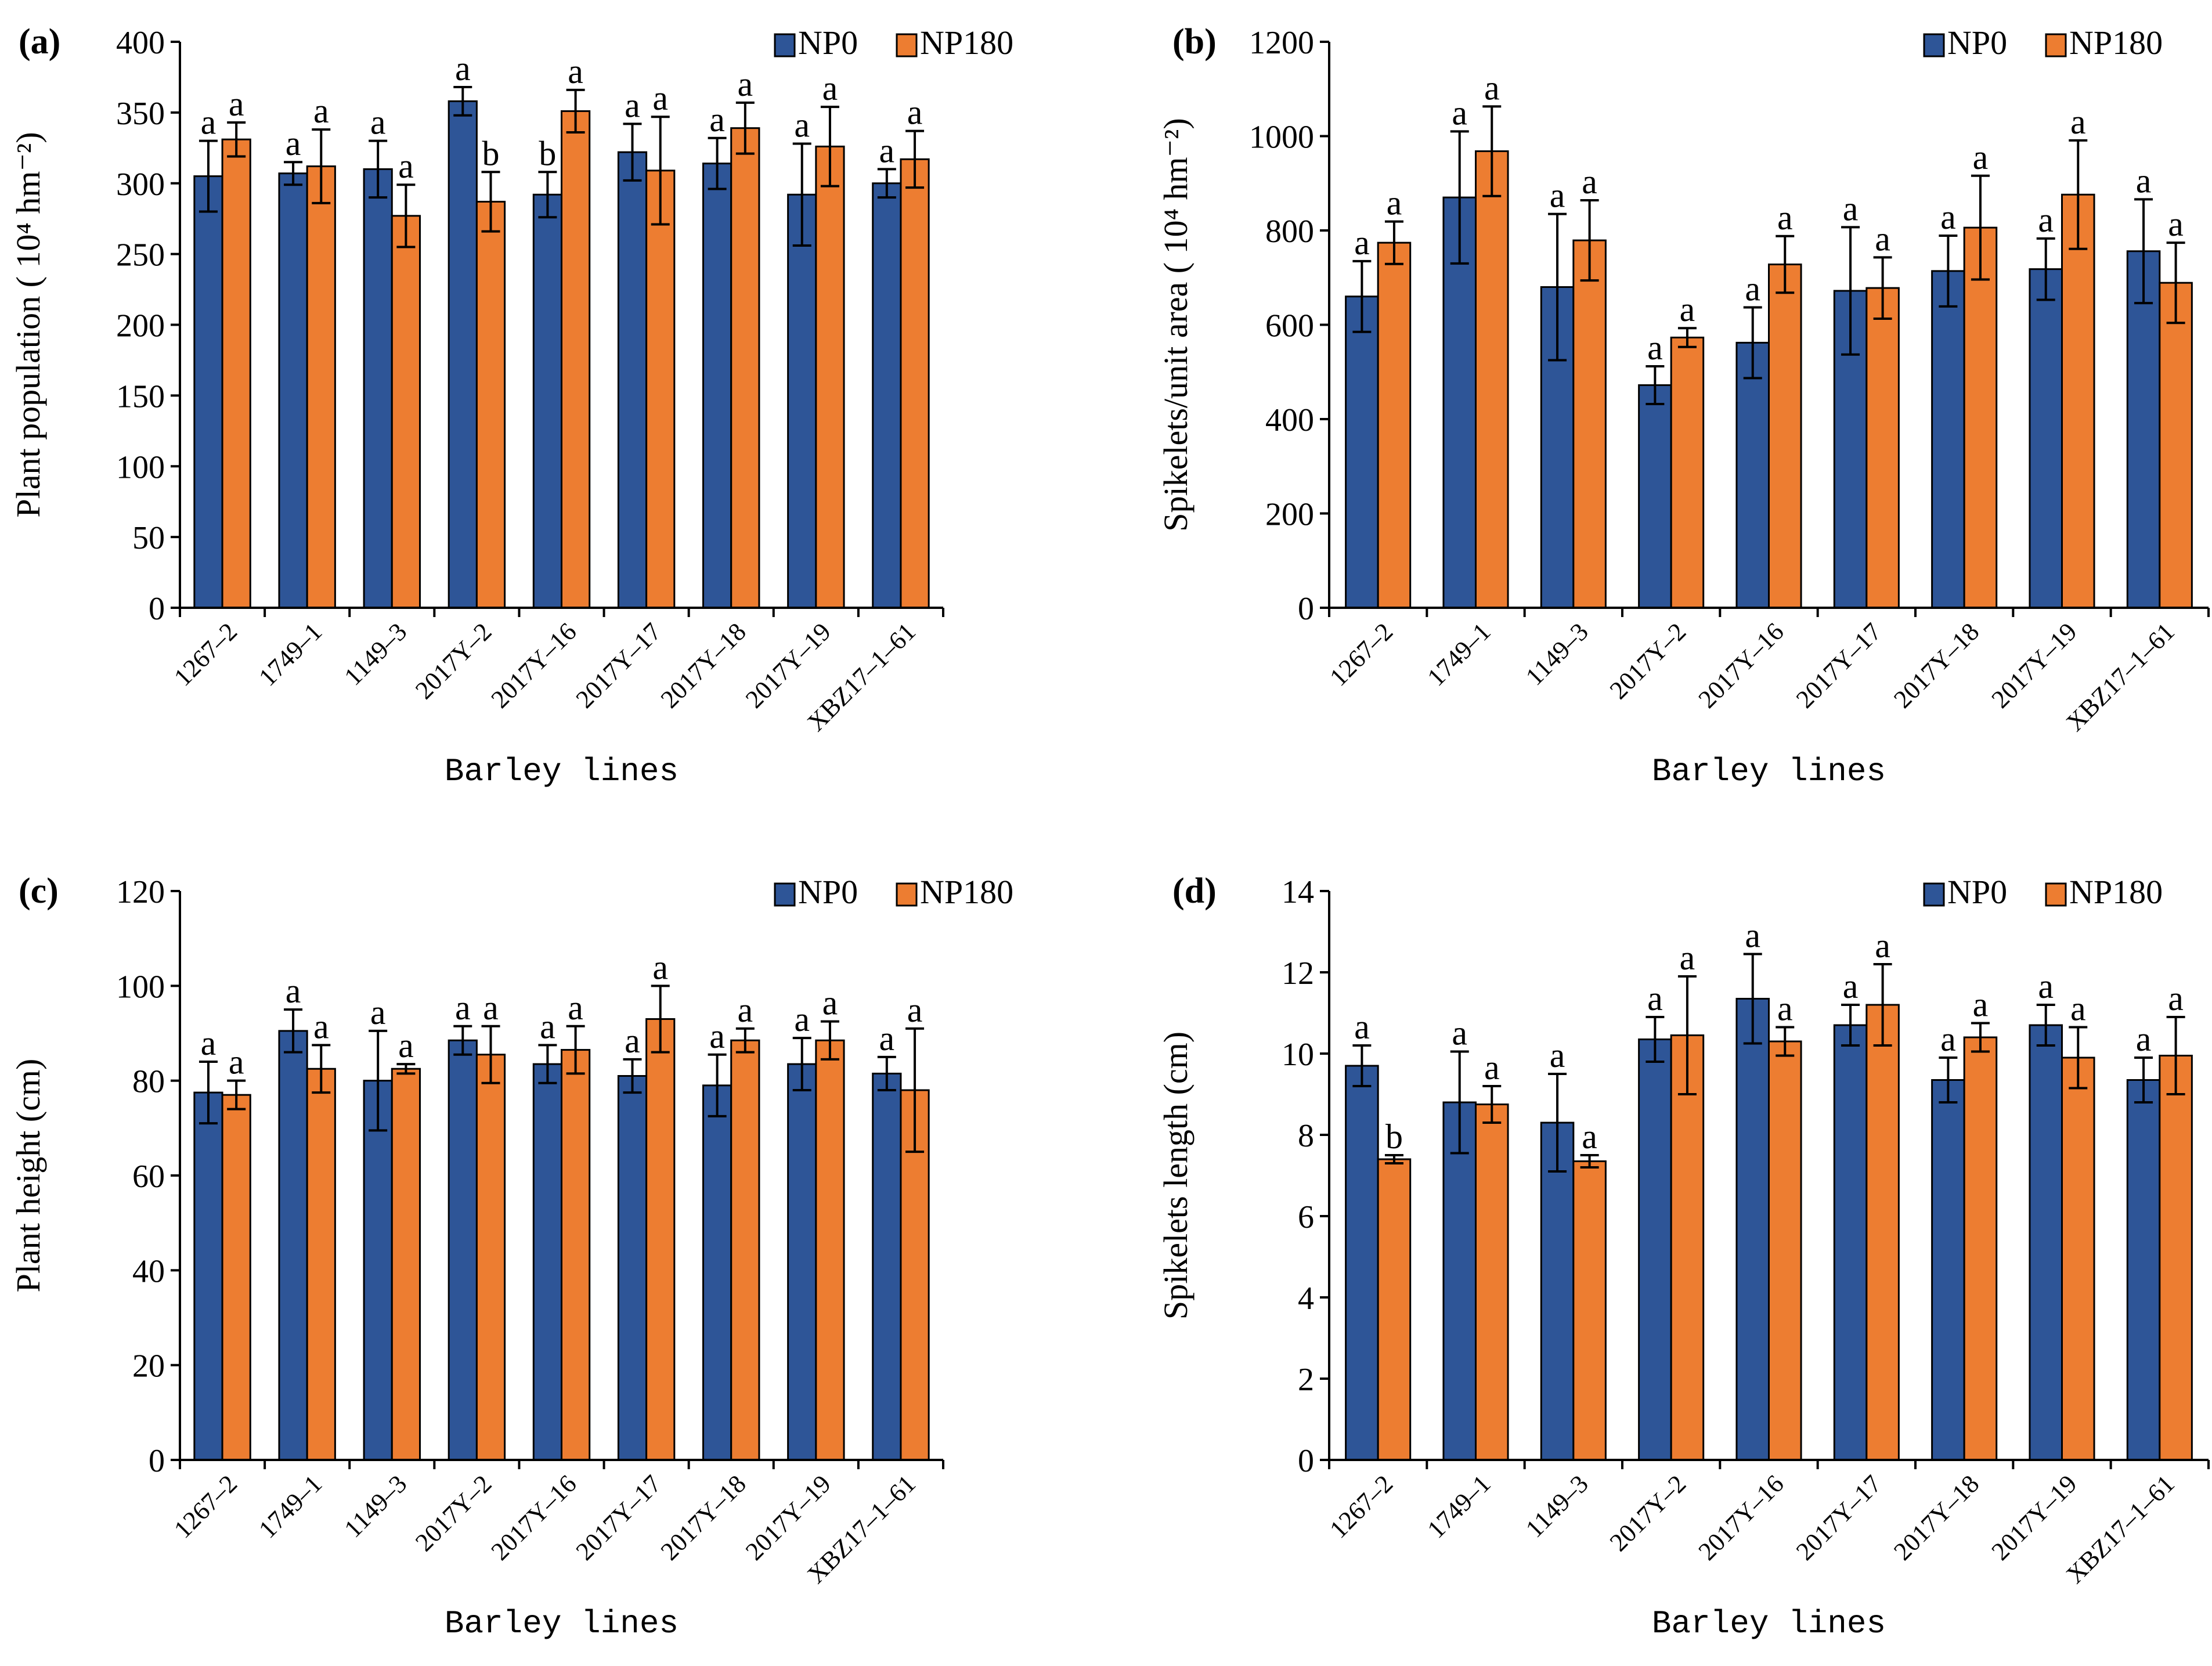 The height and width of the screenshot is (1666, 2212). I want to click on y-axis-title: Spikelets length (cm), so click(1176, 1175).